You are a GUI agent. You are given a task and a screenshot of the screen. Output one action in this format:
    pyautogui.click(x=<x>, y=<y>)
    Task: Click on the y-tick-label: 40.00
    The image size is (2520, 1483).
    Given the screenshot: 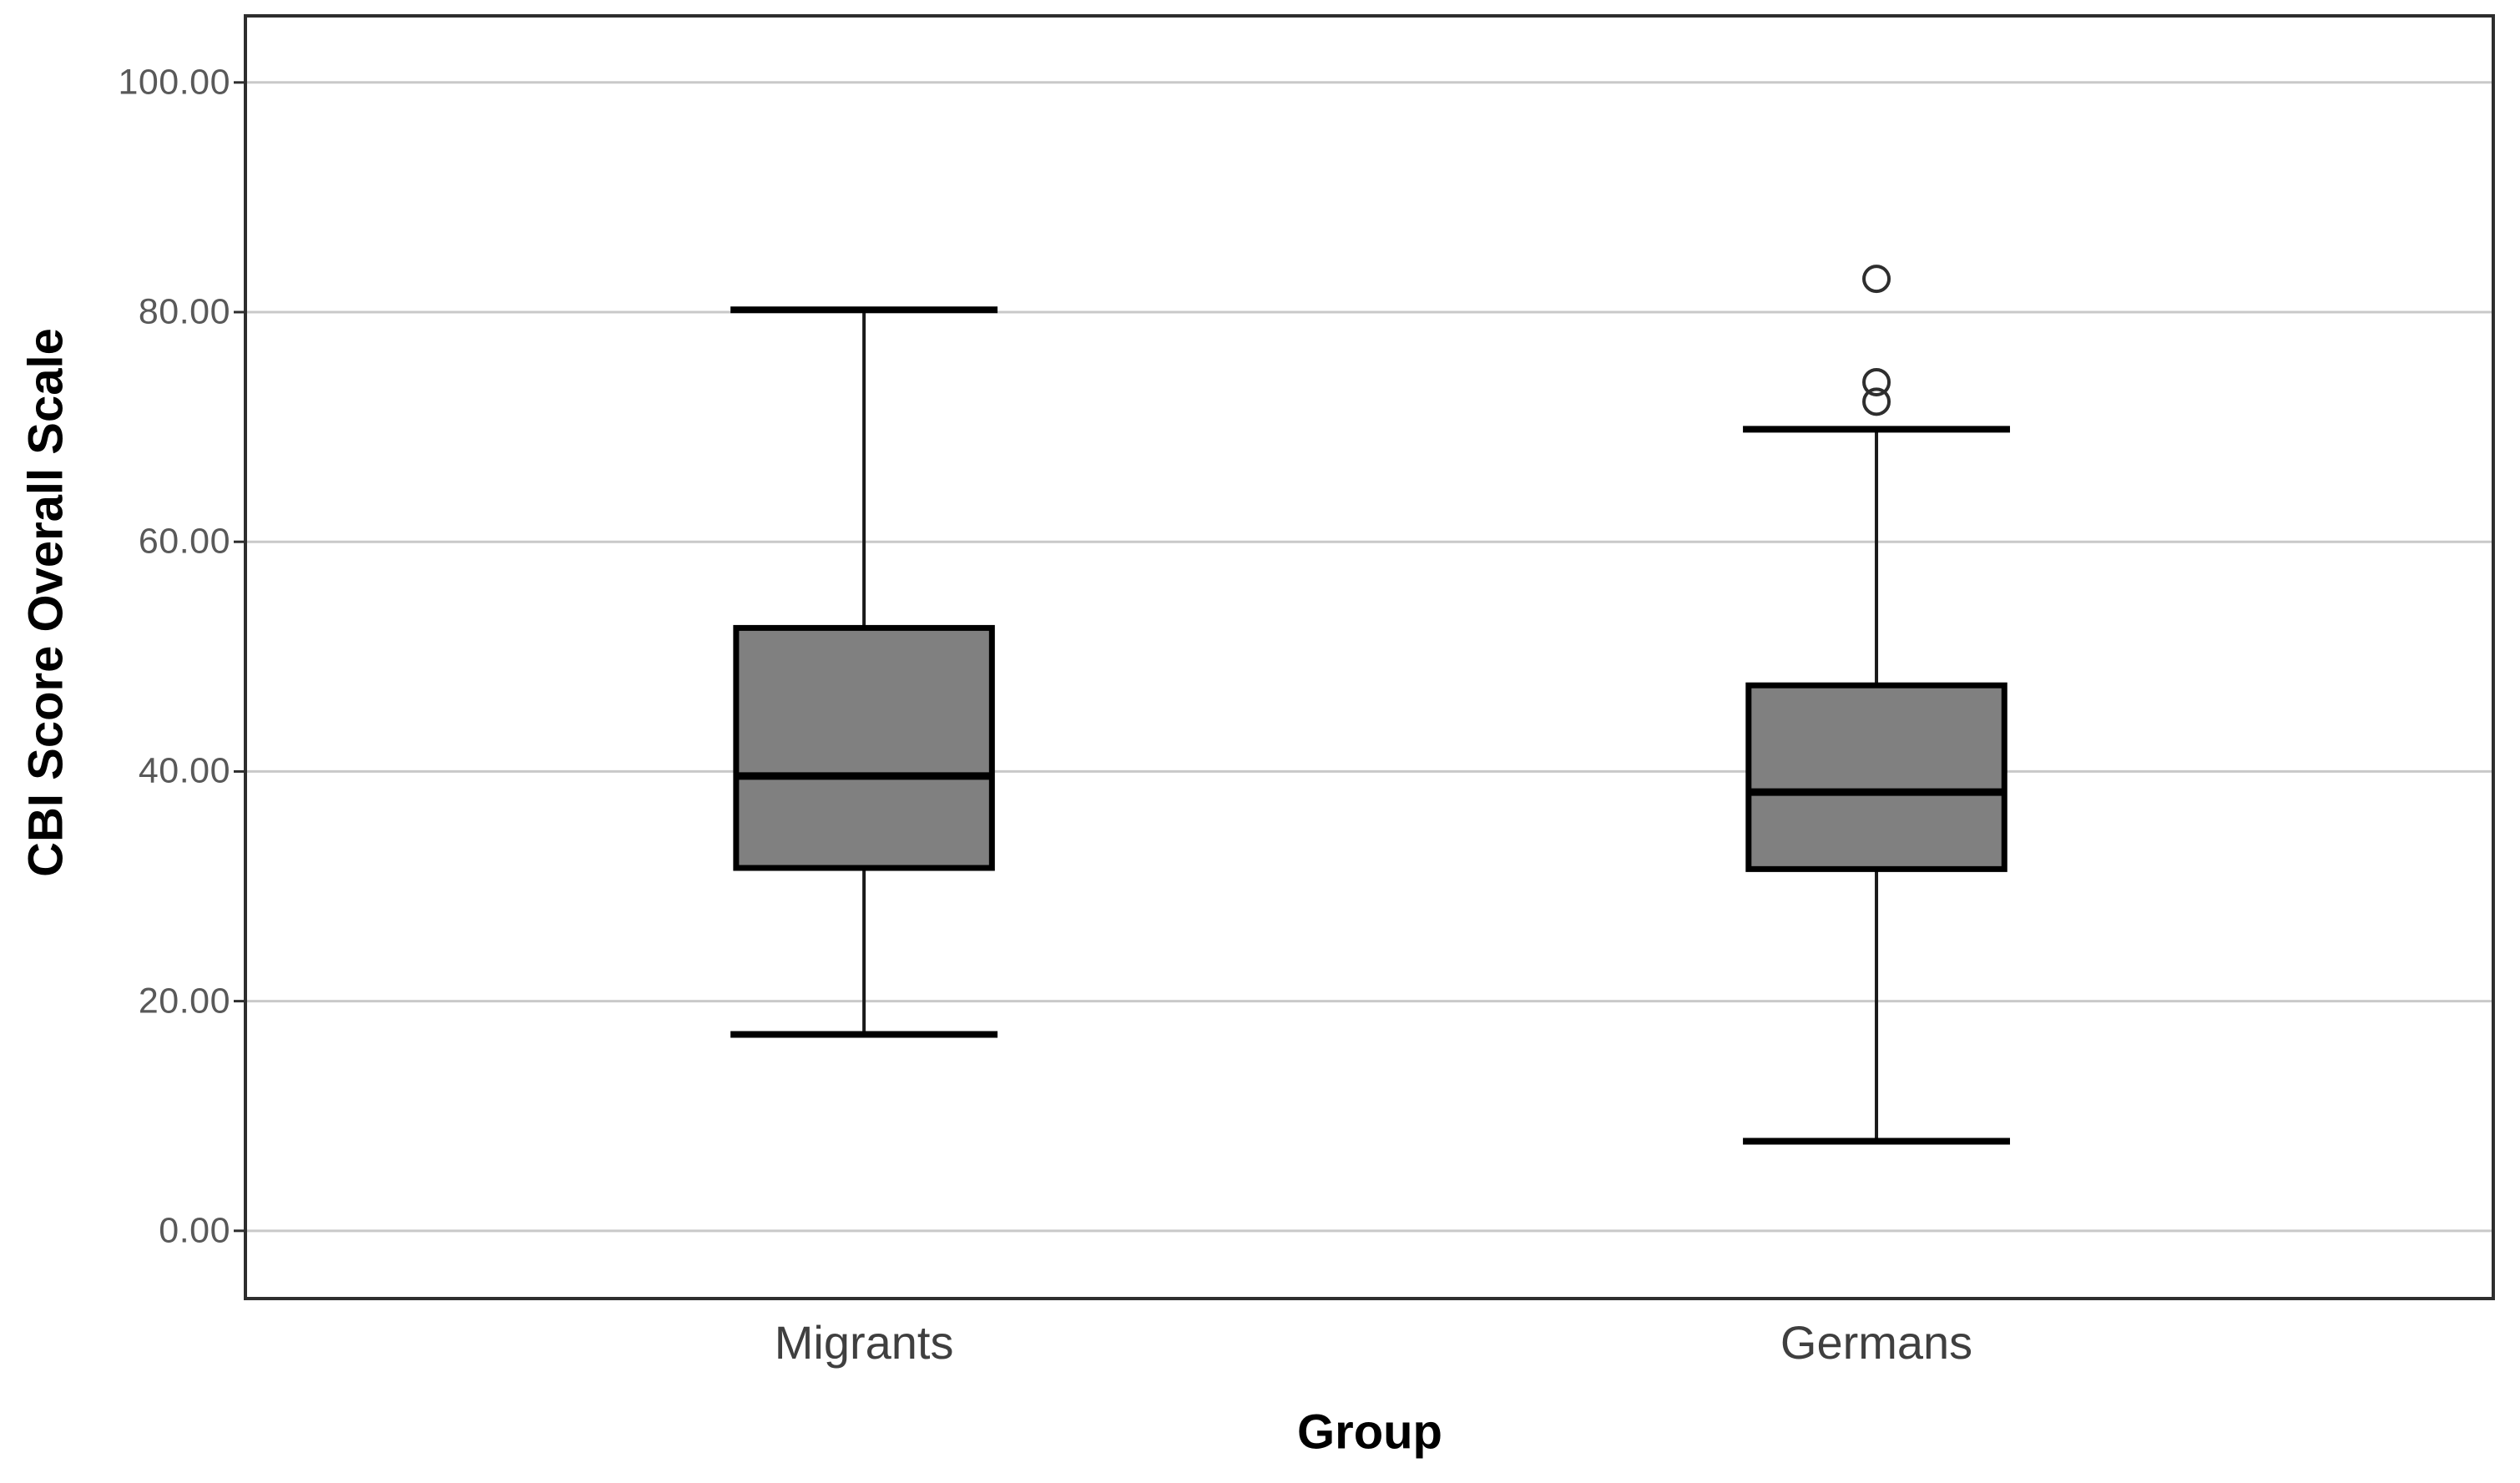 What is the action you would take?
    pyautogui.click(x=184, y=770)
    